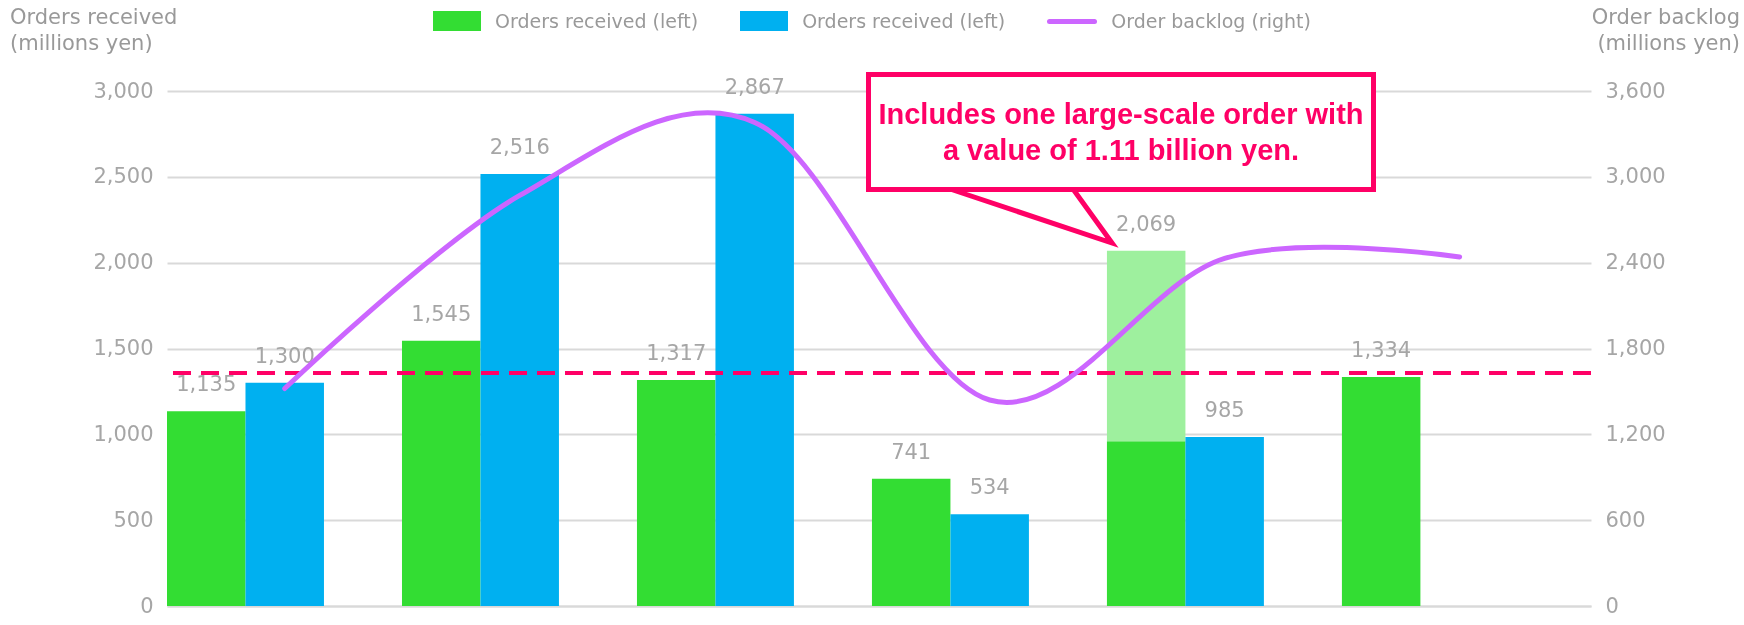  Describe the element at coordinates (911, 451) in the screenshot. I see `data-label: 741` at that location.